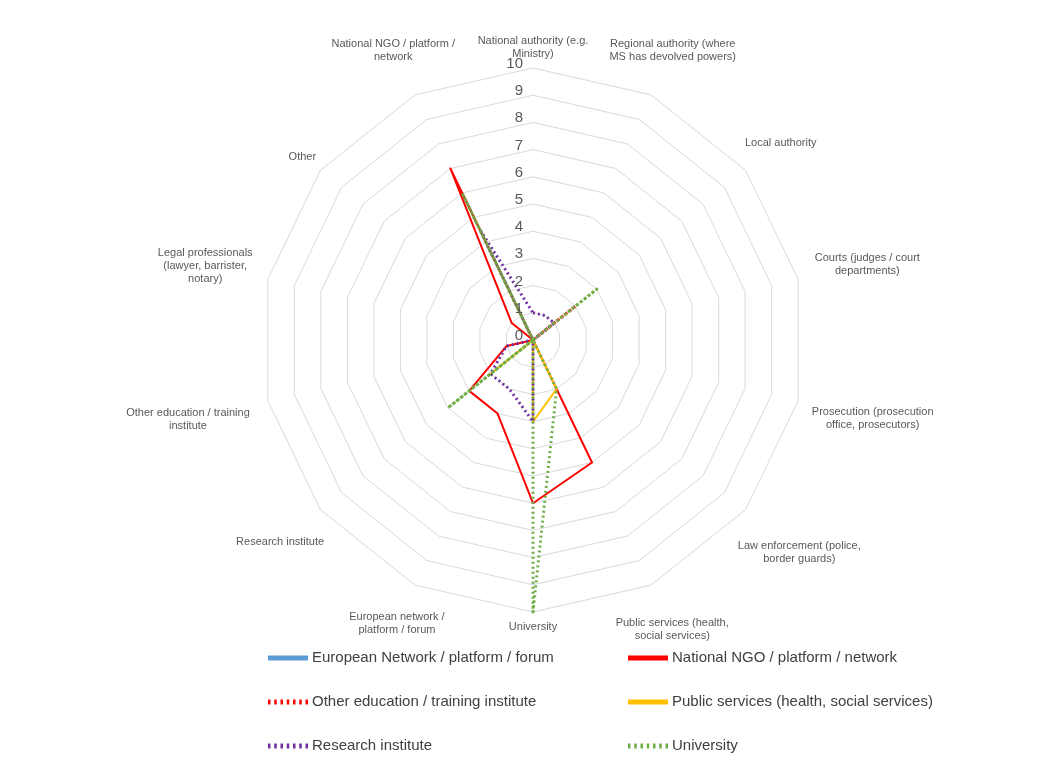 This screenshot has width=1057, height=769. Describe the element at coordinates (518, 117) in the screenshot. I see `y-tick-label: 8` at that location.